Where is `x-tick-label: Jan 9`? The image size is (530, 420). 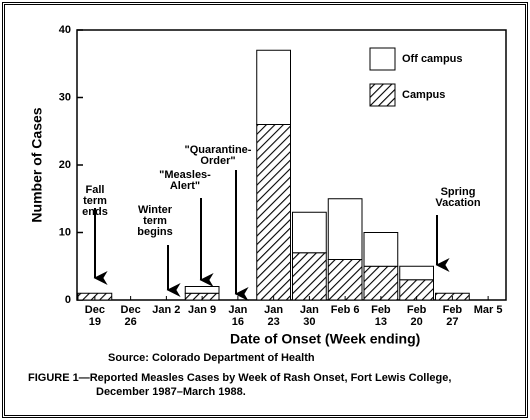
x-tick-label: Jan 9 is located at coordinates (202, 310).